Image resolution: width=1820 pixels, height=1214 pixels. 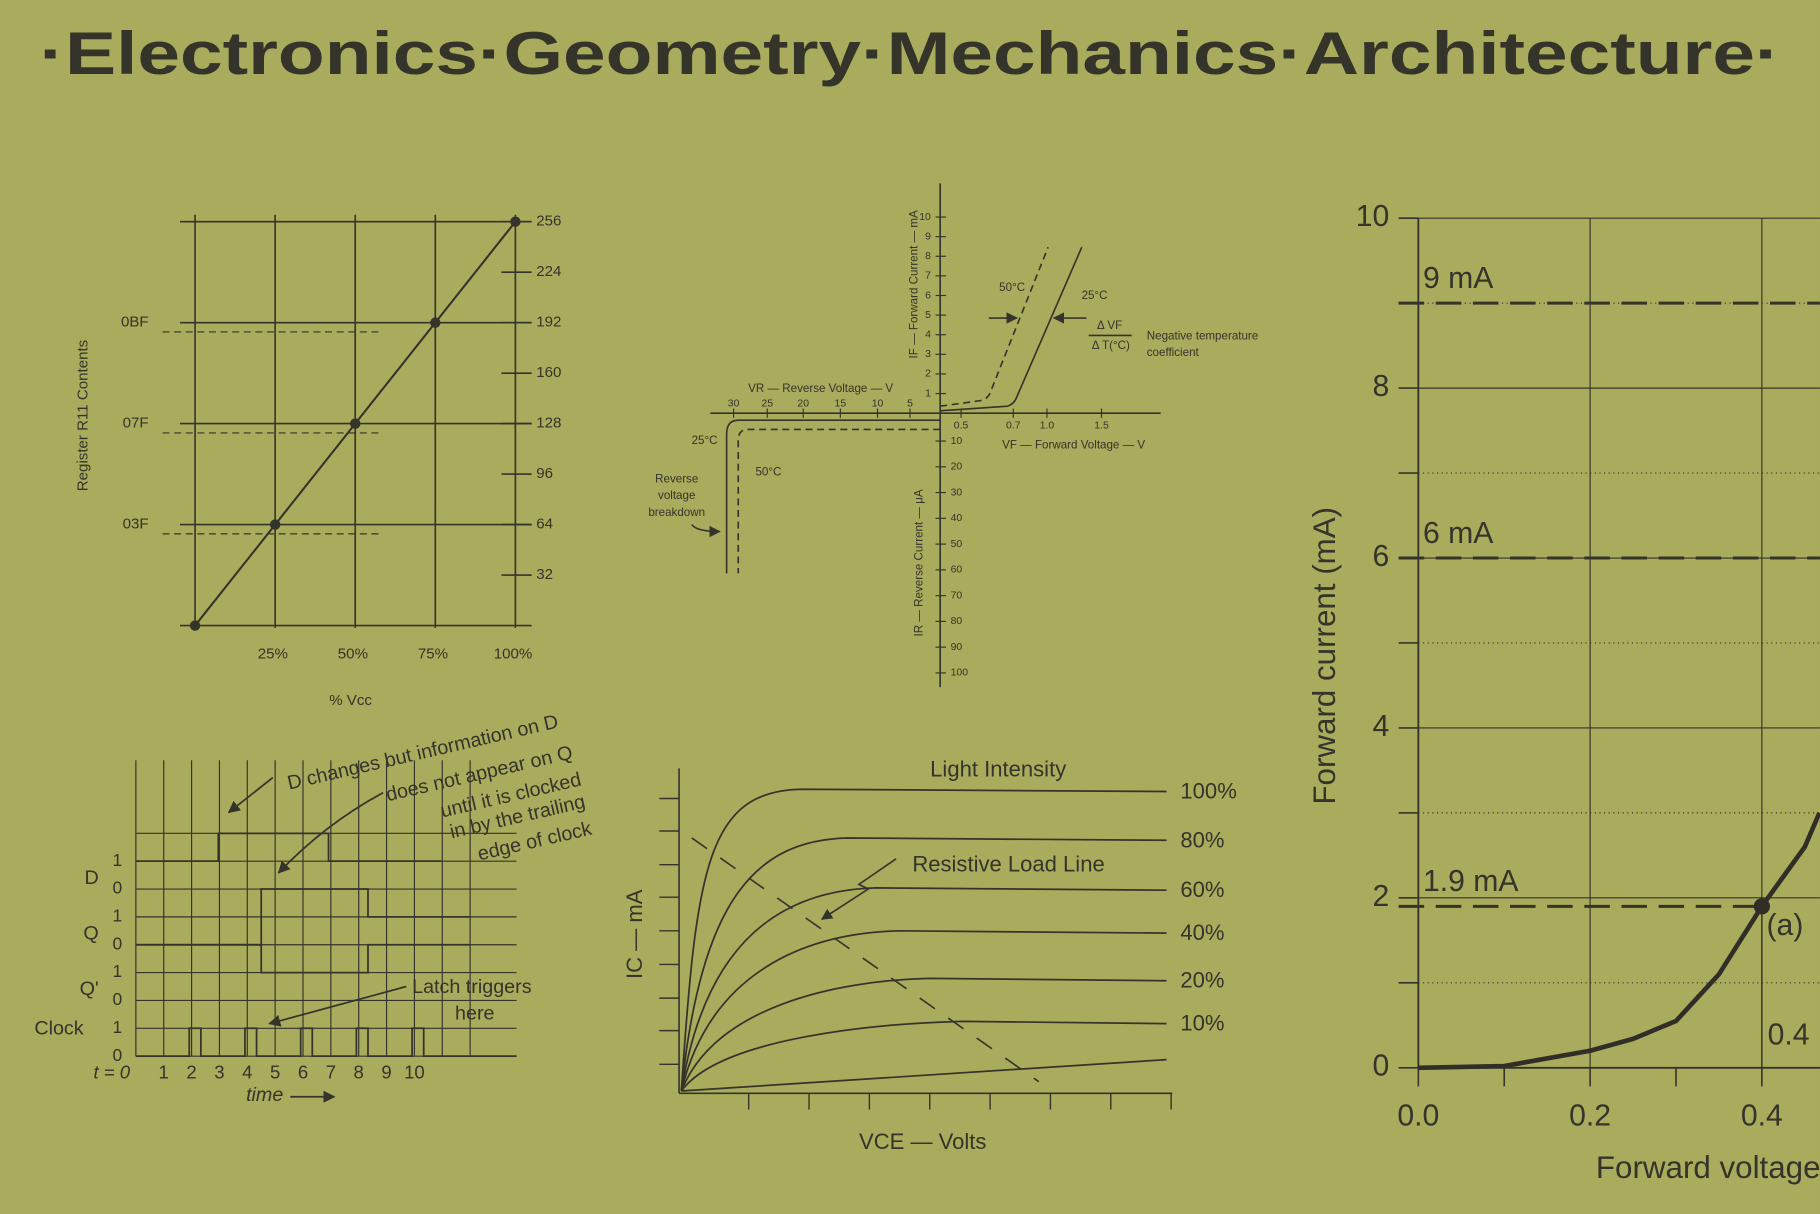 I want to click on time-tick-label: 7, so click(x=331, y=1071).